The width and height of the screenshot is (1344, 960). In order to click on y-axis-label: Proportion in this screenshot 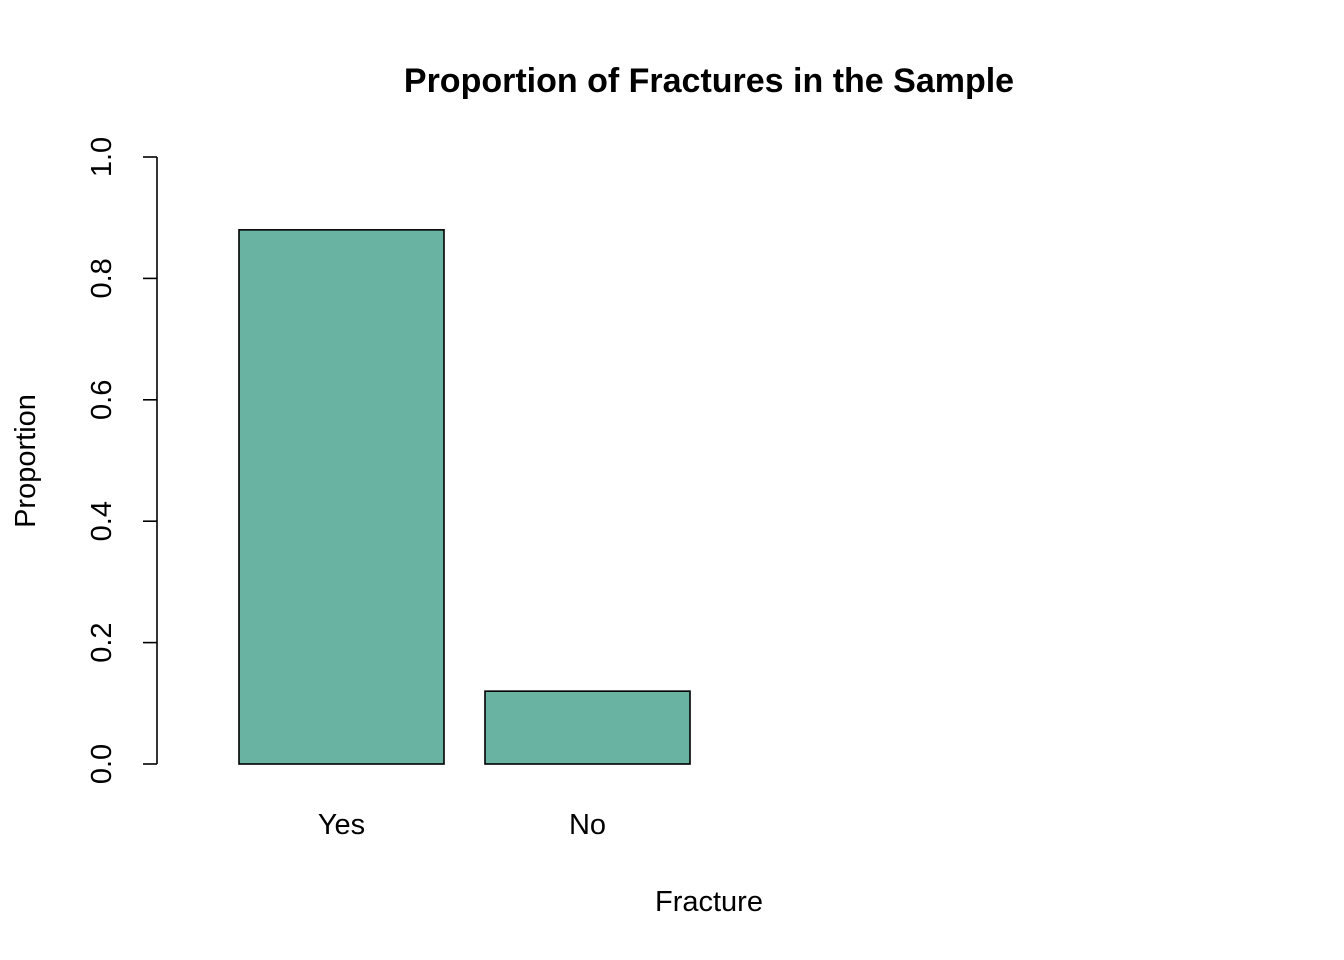, I will do `click(26, 461)`.